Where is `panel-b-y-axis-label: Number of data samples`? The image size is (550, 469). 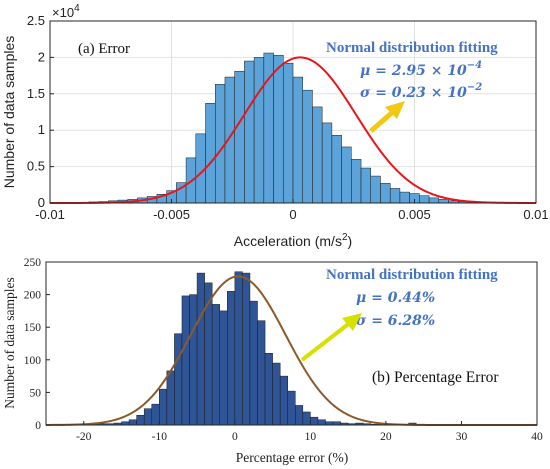 panel-b-y-axis-label: Number of data samples is located at coordinates (9, 343).